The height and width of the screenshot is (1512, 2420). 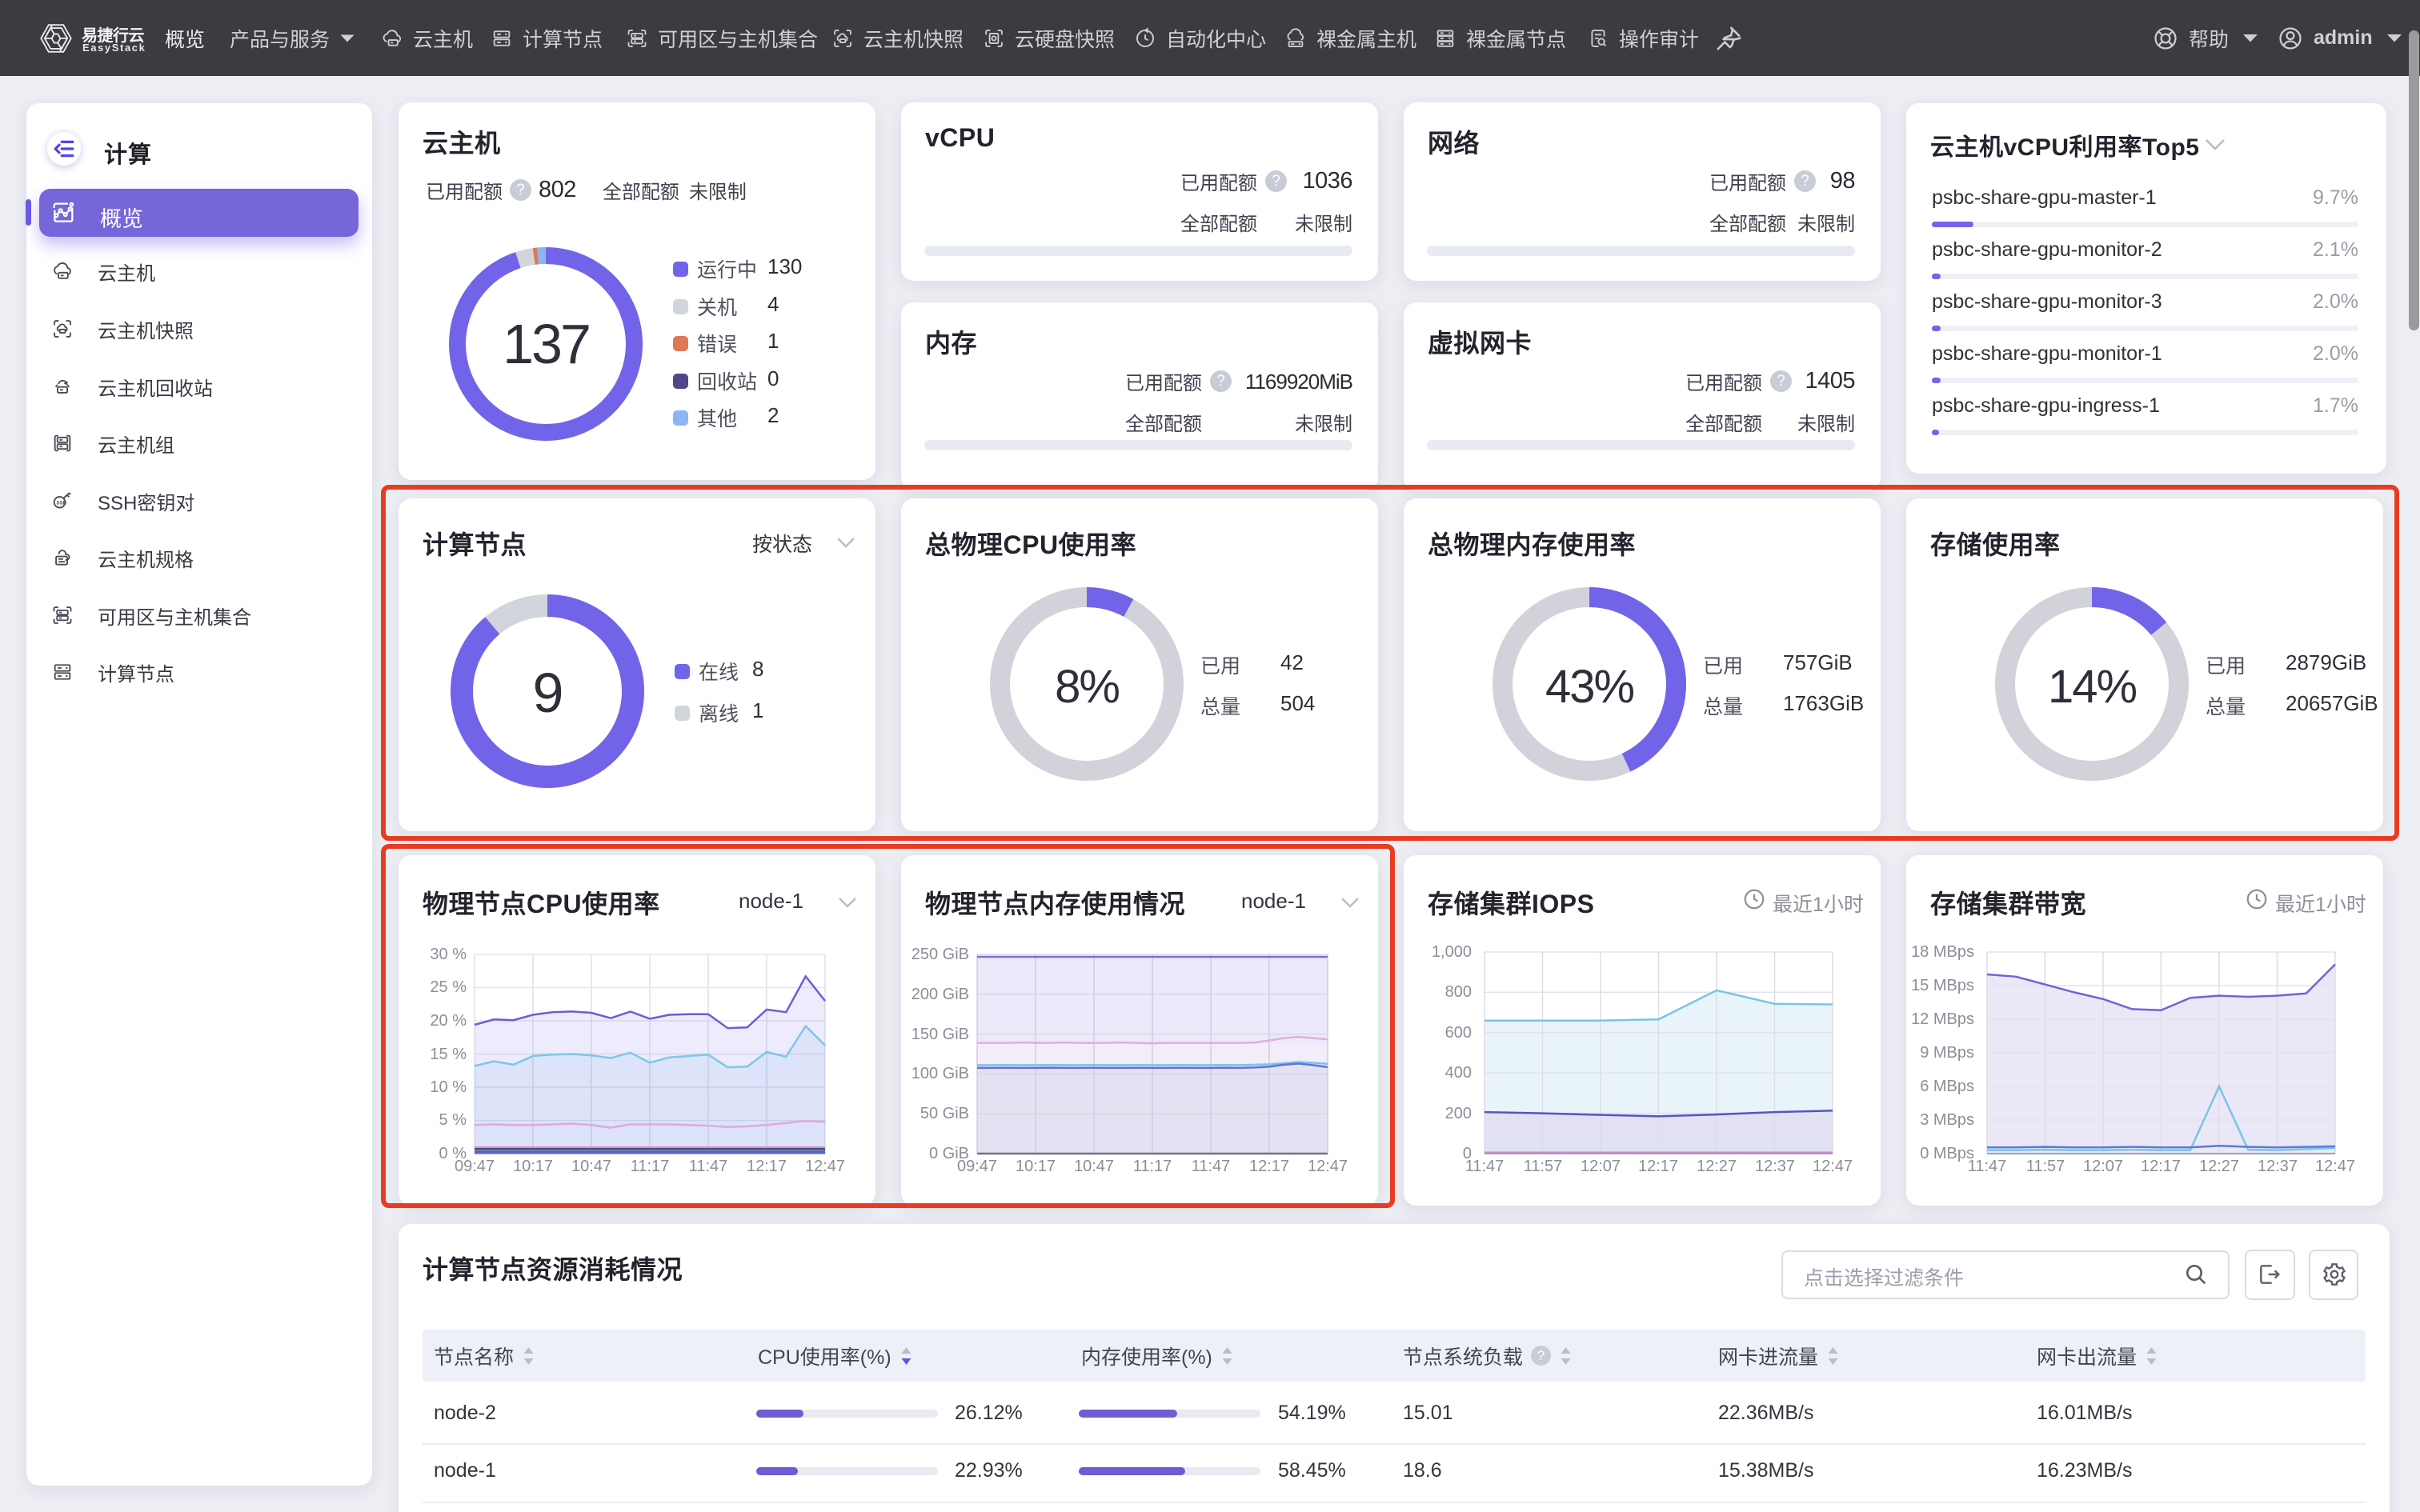 What do you see at coordinates (61, 503) in the screenshot?
I see `svg-text: SSH` at bounding box center [61, 503].